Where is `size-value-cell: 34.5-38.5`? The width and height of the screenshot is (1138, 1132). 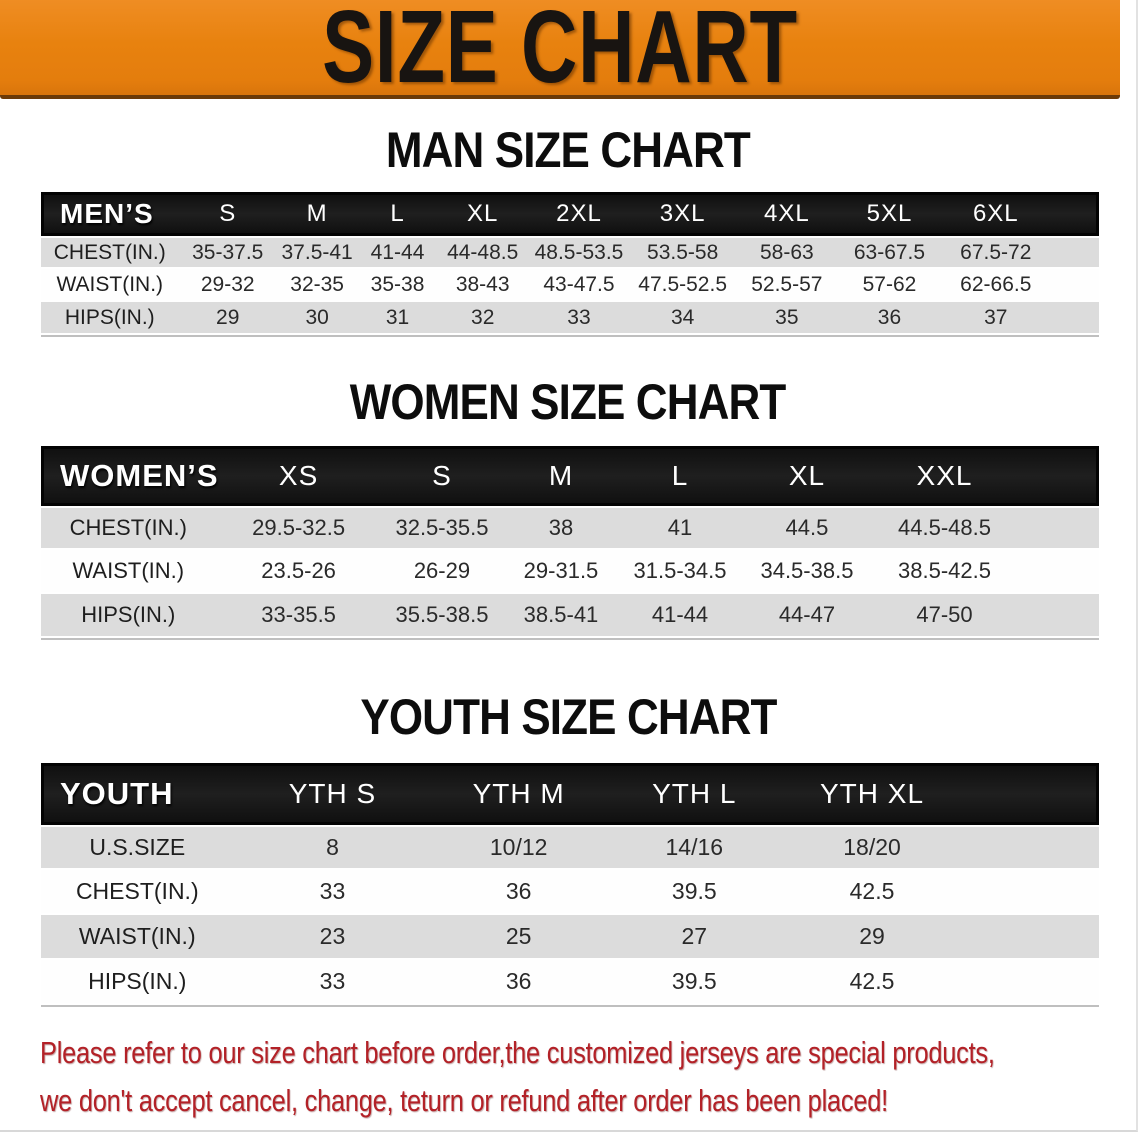 size-value-cell: 34.5-38.5 is located at coordinates (807, 572).